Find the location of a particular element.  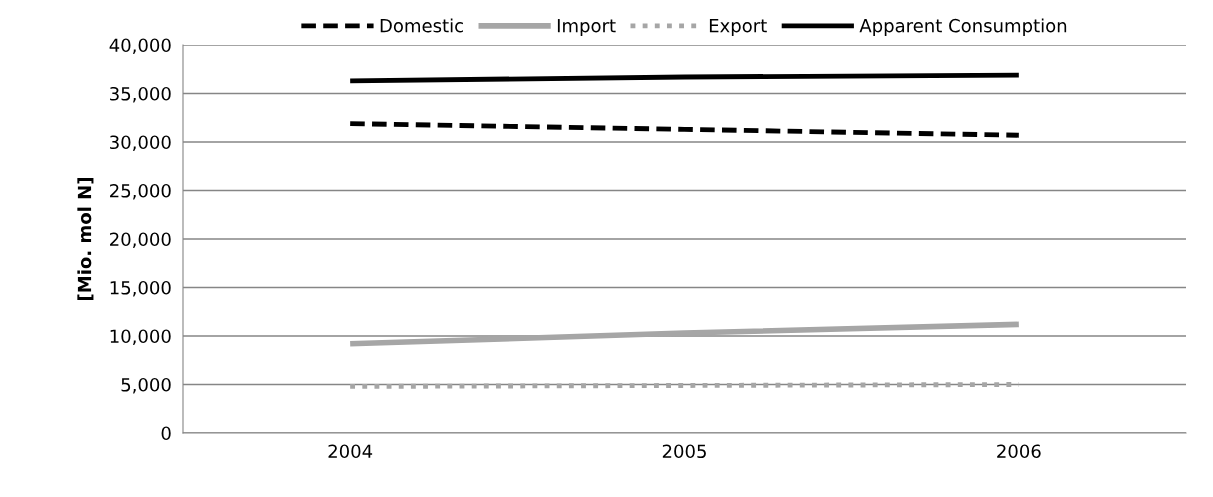

y-tick-label: 20,000 is located at coordinates (140, 240).